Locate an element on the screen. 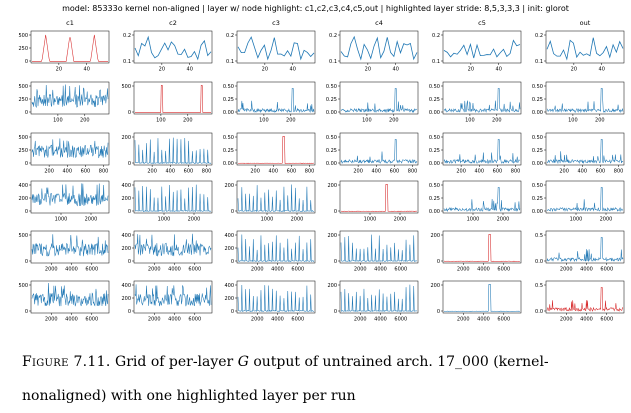 This screenshot has height=413, width=631. subplot-r3-c4: 0.50 0.25 0.00 200 400 600 800 is located at coordinates (372, 153).